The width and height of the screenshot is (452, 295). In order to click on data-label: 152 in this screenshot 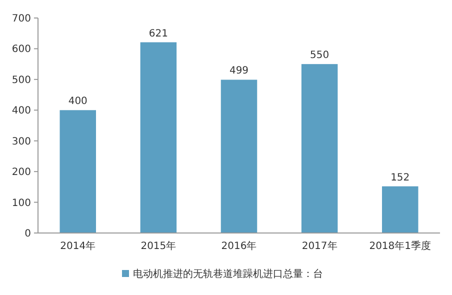, I will do `click(400, 178)`.